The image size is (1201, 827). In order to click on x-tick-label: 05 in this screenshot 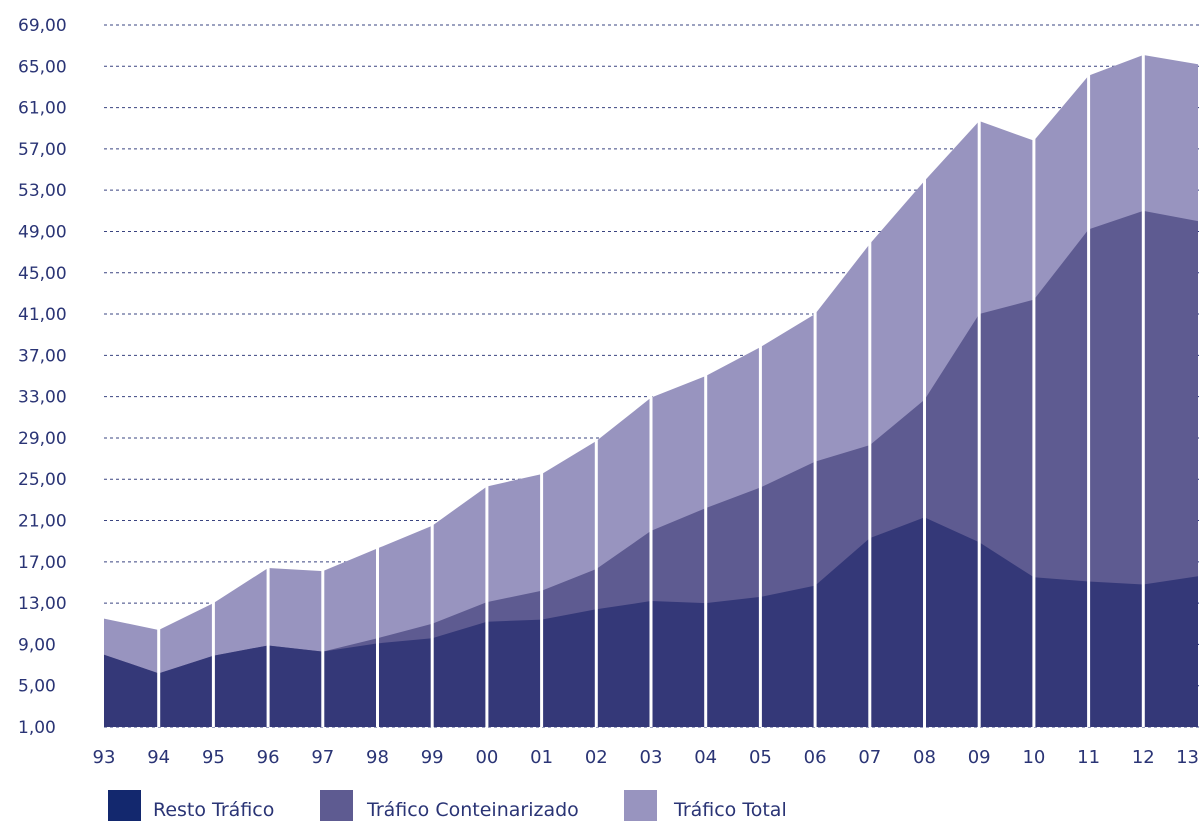, I will do `click(760, 757)`.